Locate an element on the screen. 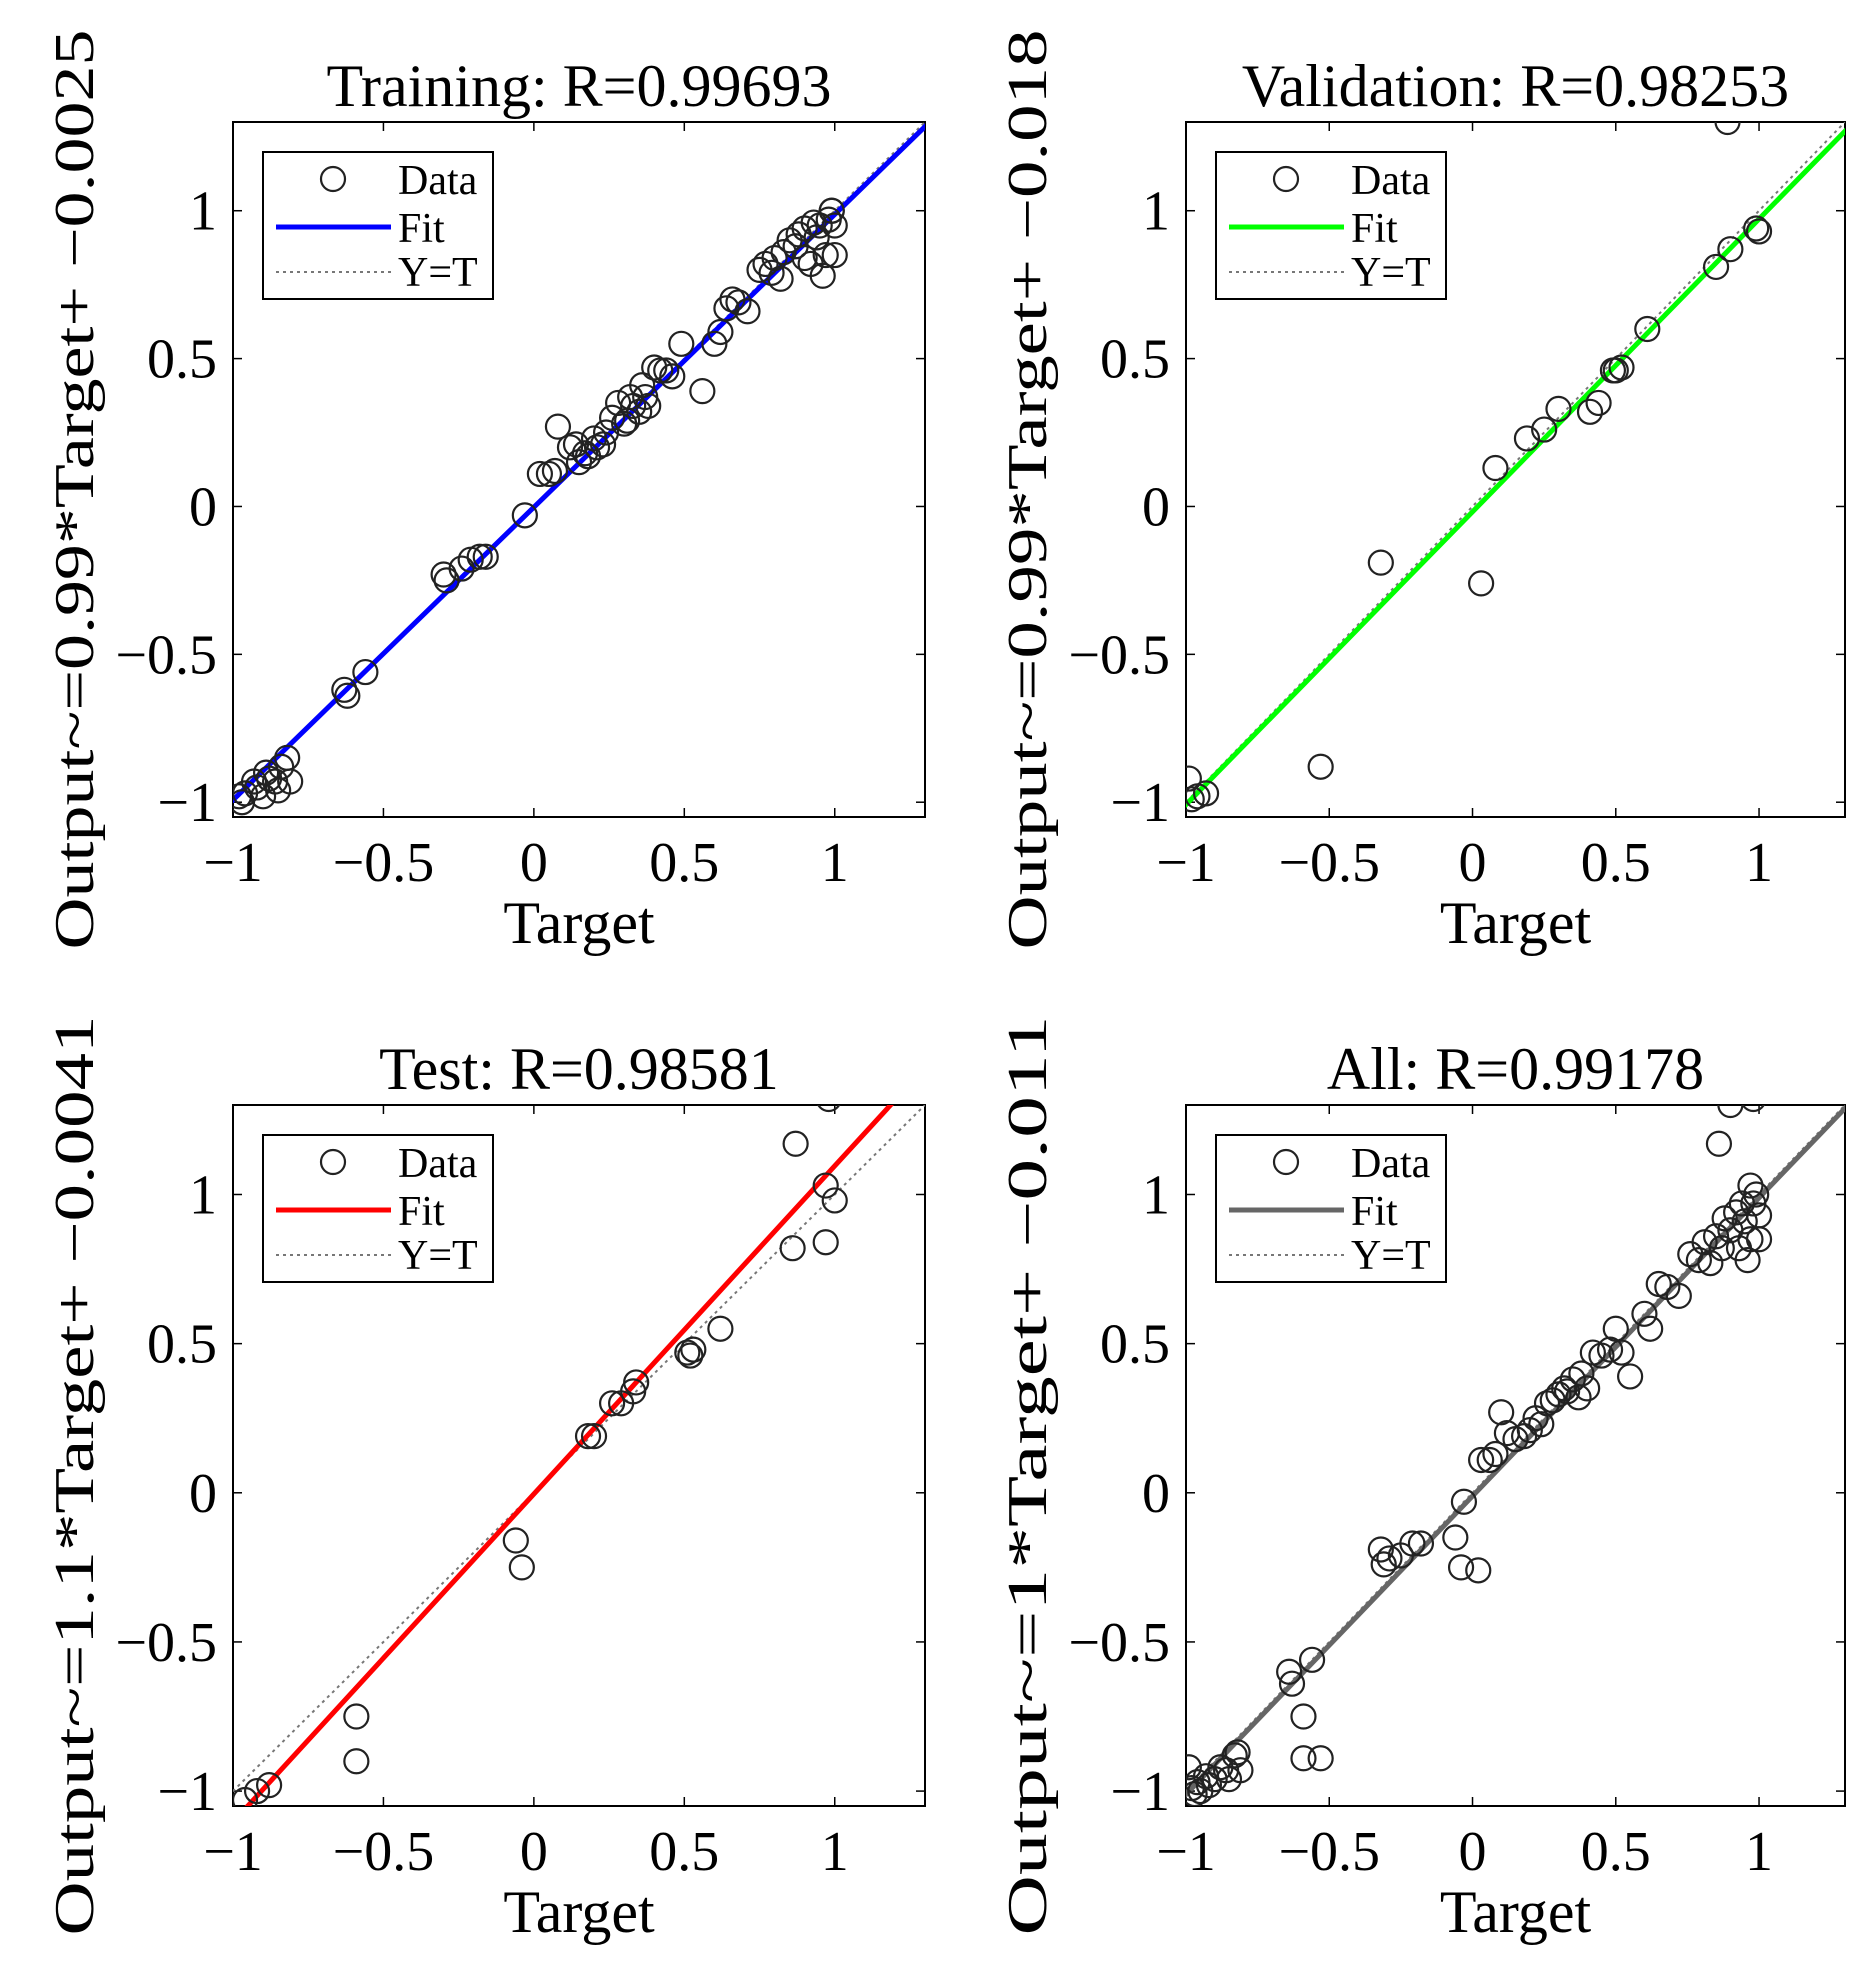 The height and width of the screenshot is (1982, 1873). chart-title: Validation: R=0.98253 is located at coordinates (1515, 86).